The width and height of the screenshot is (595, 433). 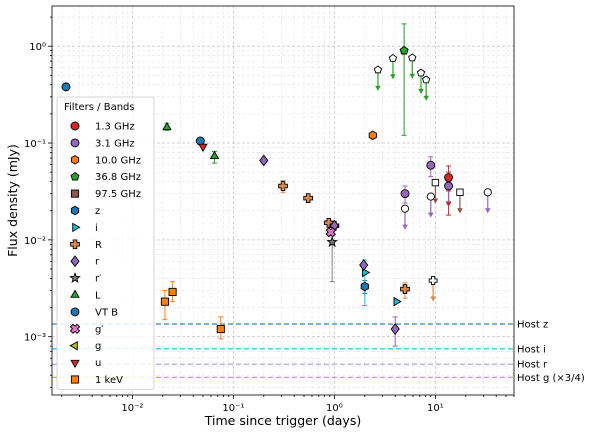 What do you see at coordinates (118, 194) in the screenshot?
I see `legend-label-97-5-ghz: 97.5 GHz` at bounding box center [118, 194].